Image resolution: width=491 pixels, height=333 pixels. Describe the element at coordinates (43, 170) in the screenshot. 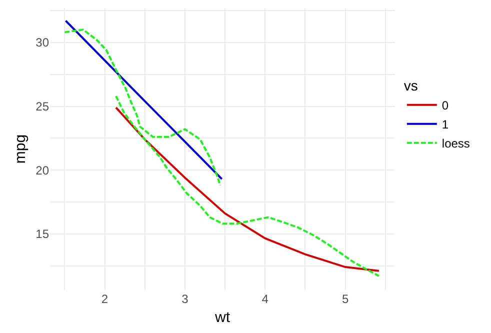

I see `y-tick-label: 20` at that location.